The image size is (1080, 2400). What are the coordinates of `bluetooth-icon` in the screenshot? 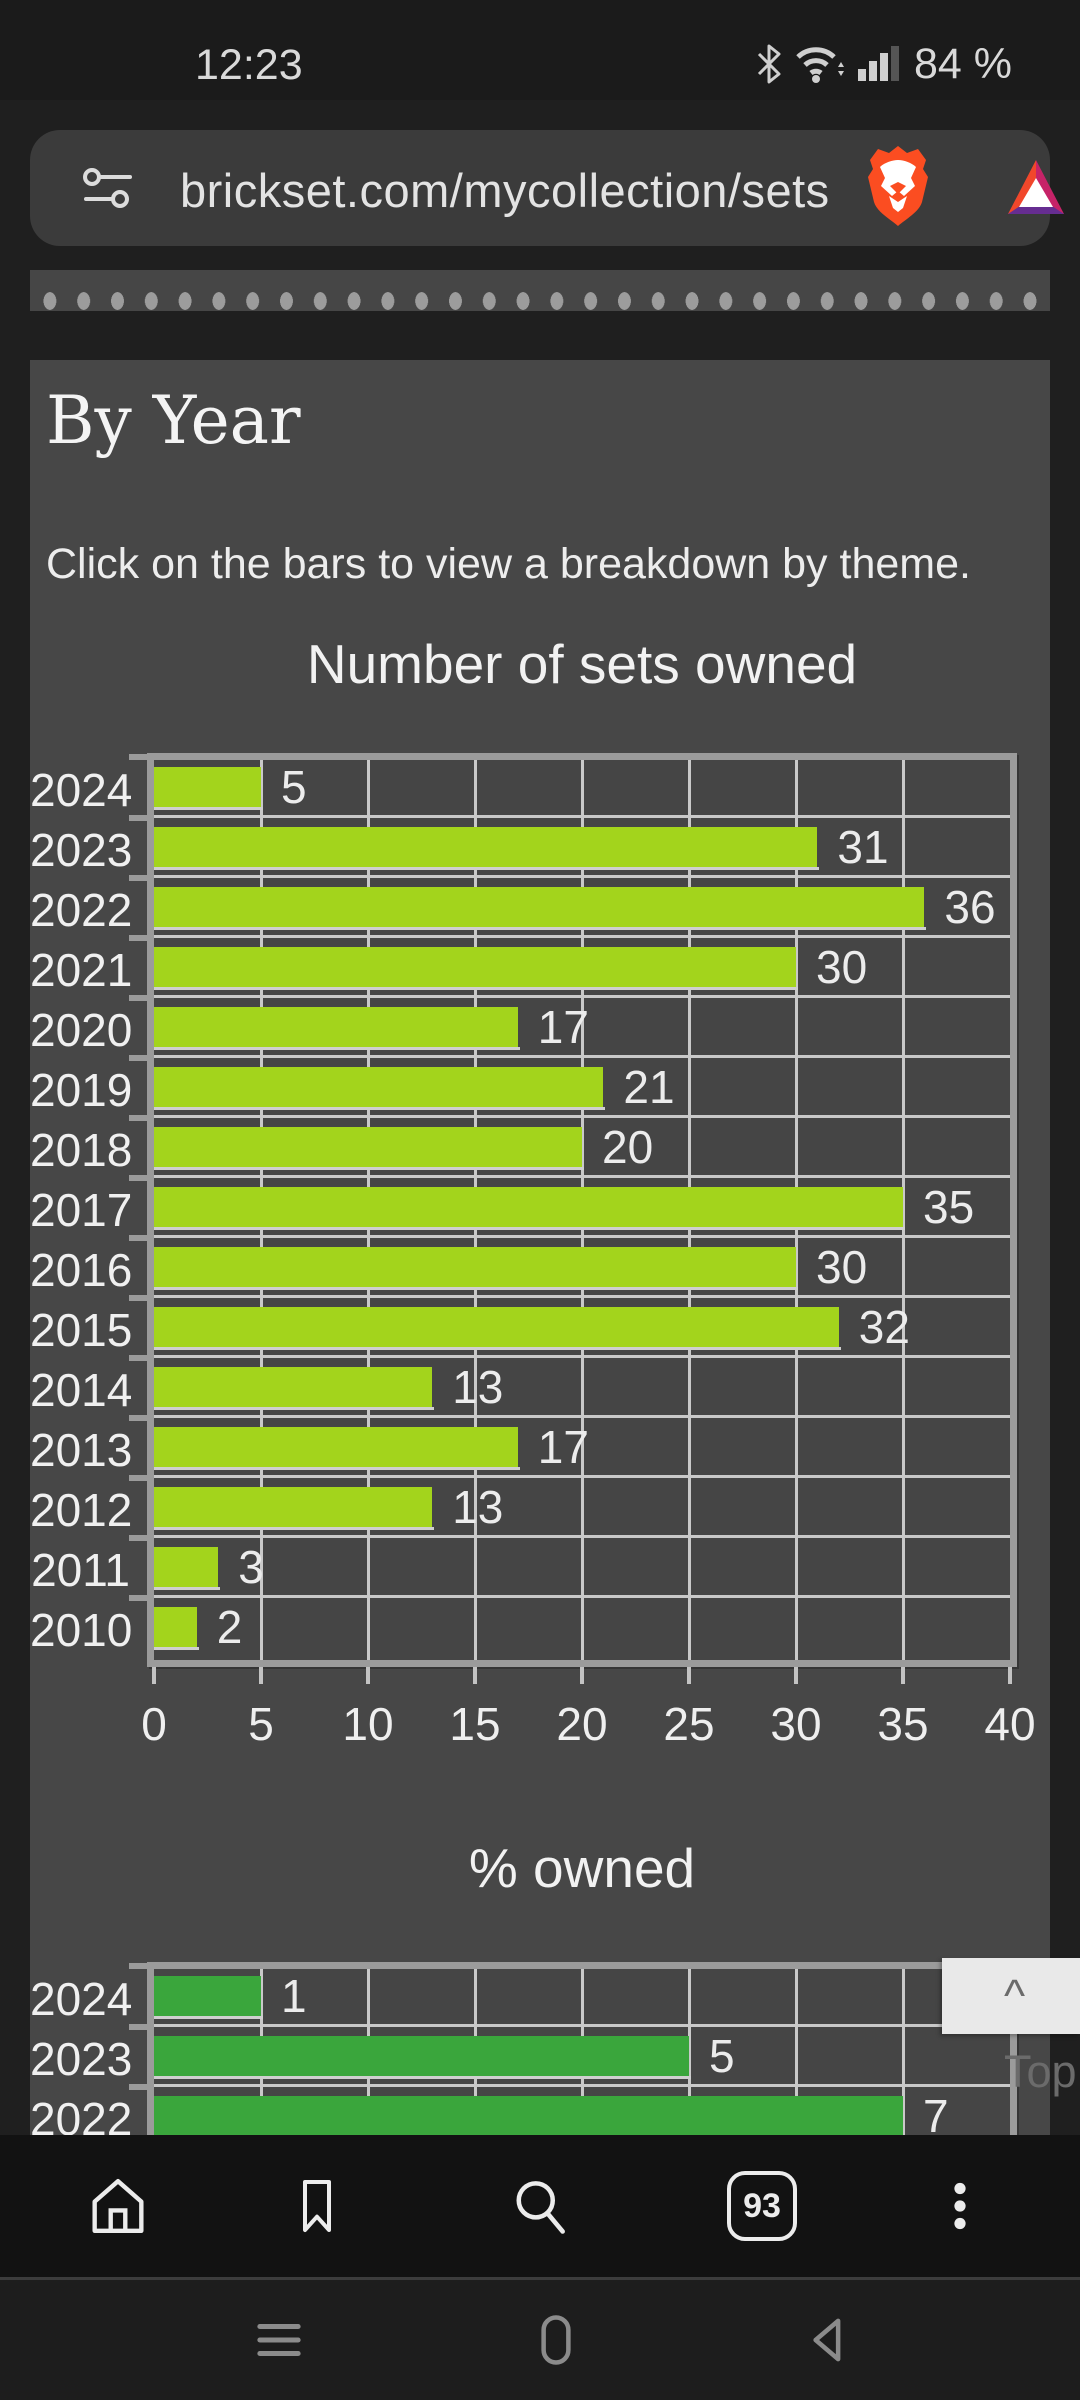 It's located at (769, 64).